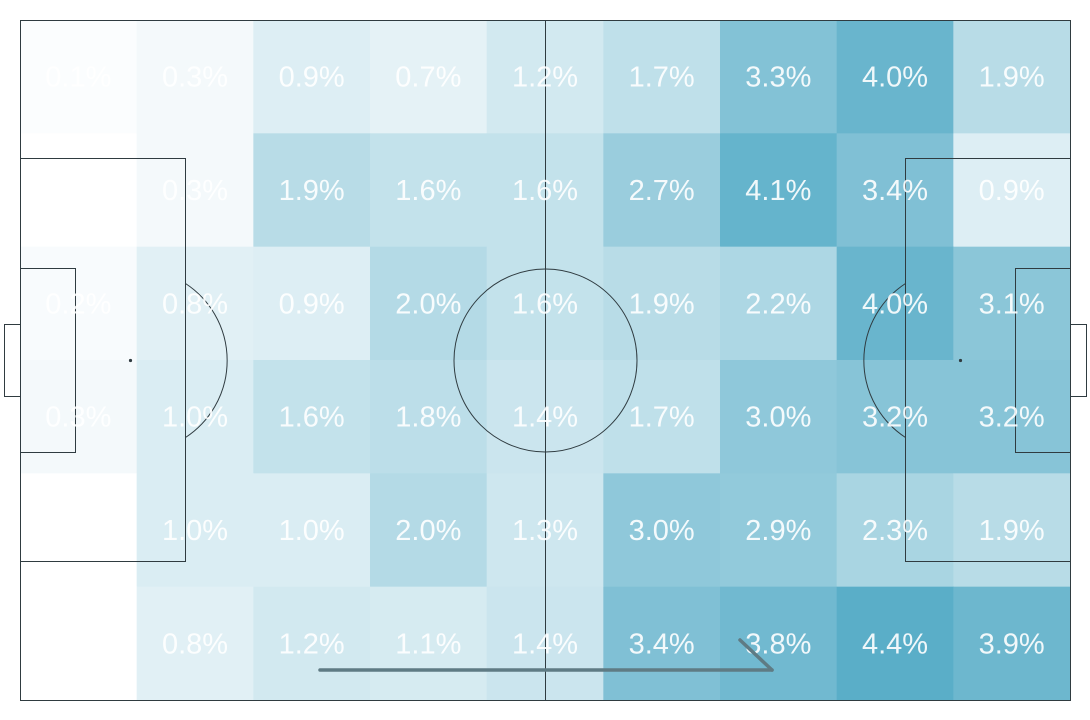  I want to click on cell-value-label: 1.3%, so click(545, 531).